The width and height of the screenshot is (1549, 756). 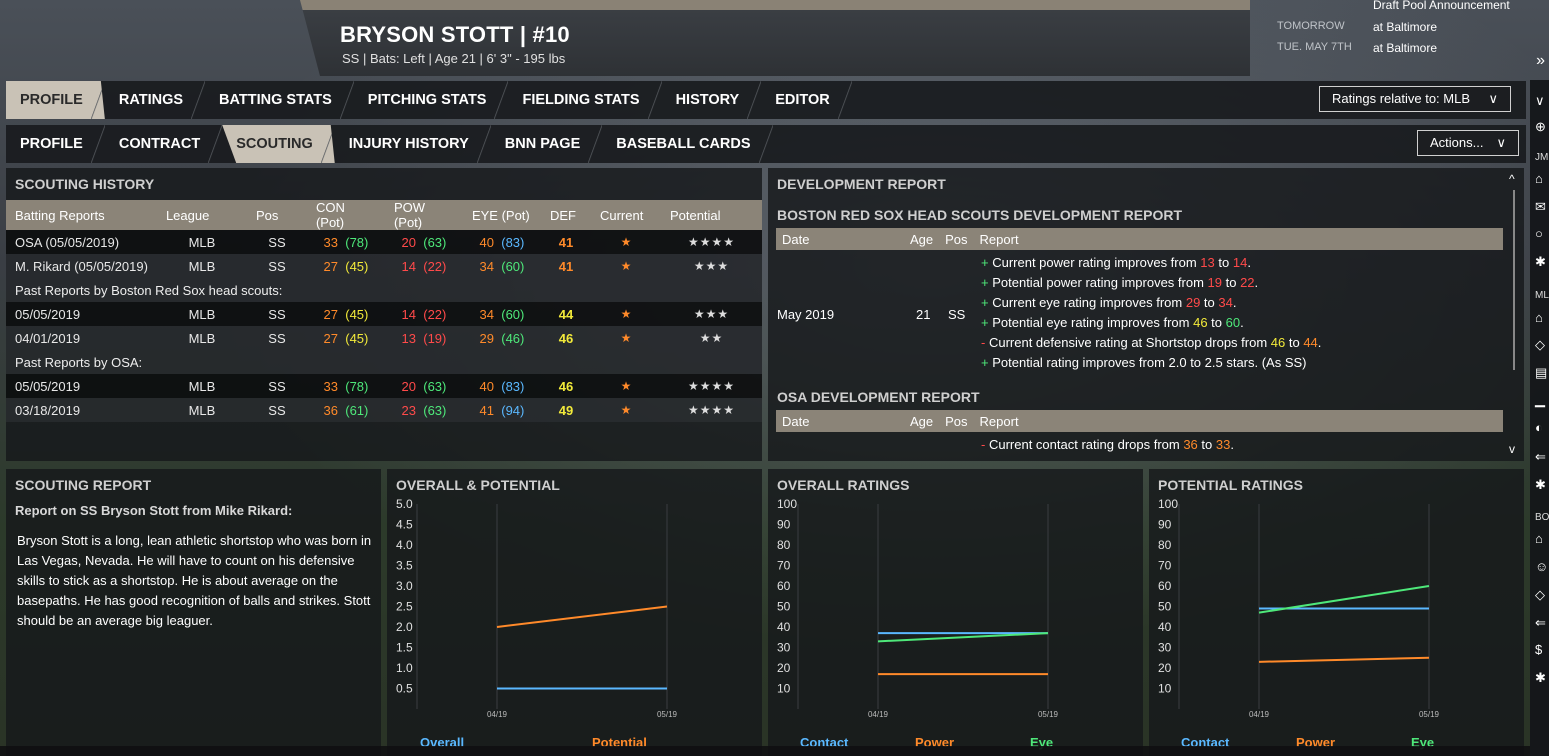 I want to click on col-pow: POW (Pot), so click(x=423, y=215).